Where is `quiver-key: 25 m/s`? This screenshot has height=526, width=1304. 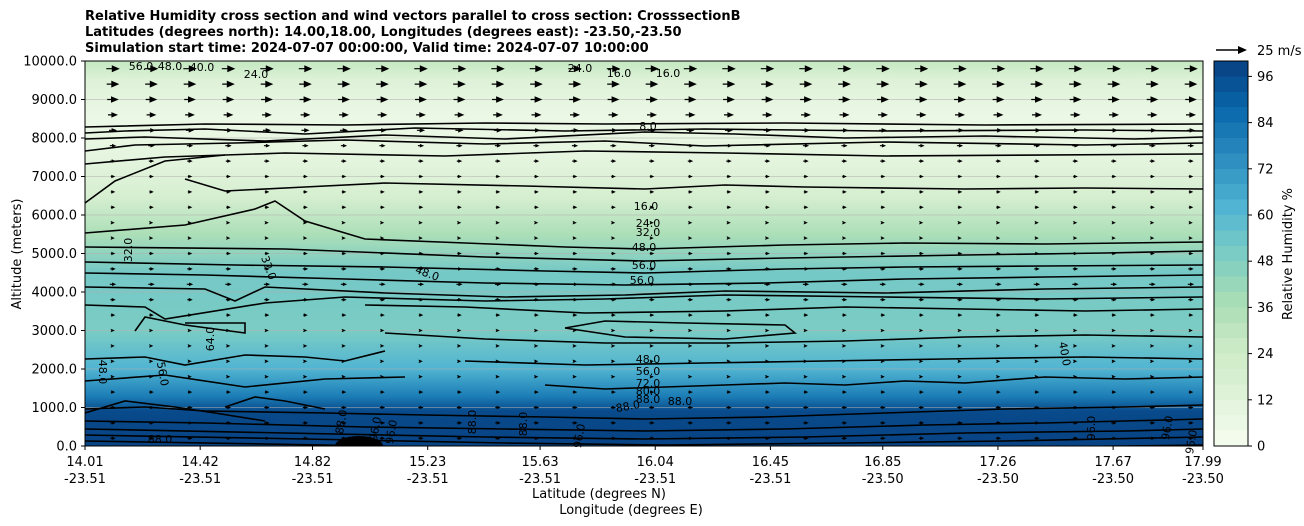 quiver-key: 25 m/s is located at coordinates (1259, 51).